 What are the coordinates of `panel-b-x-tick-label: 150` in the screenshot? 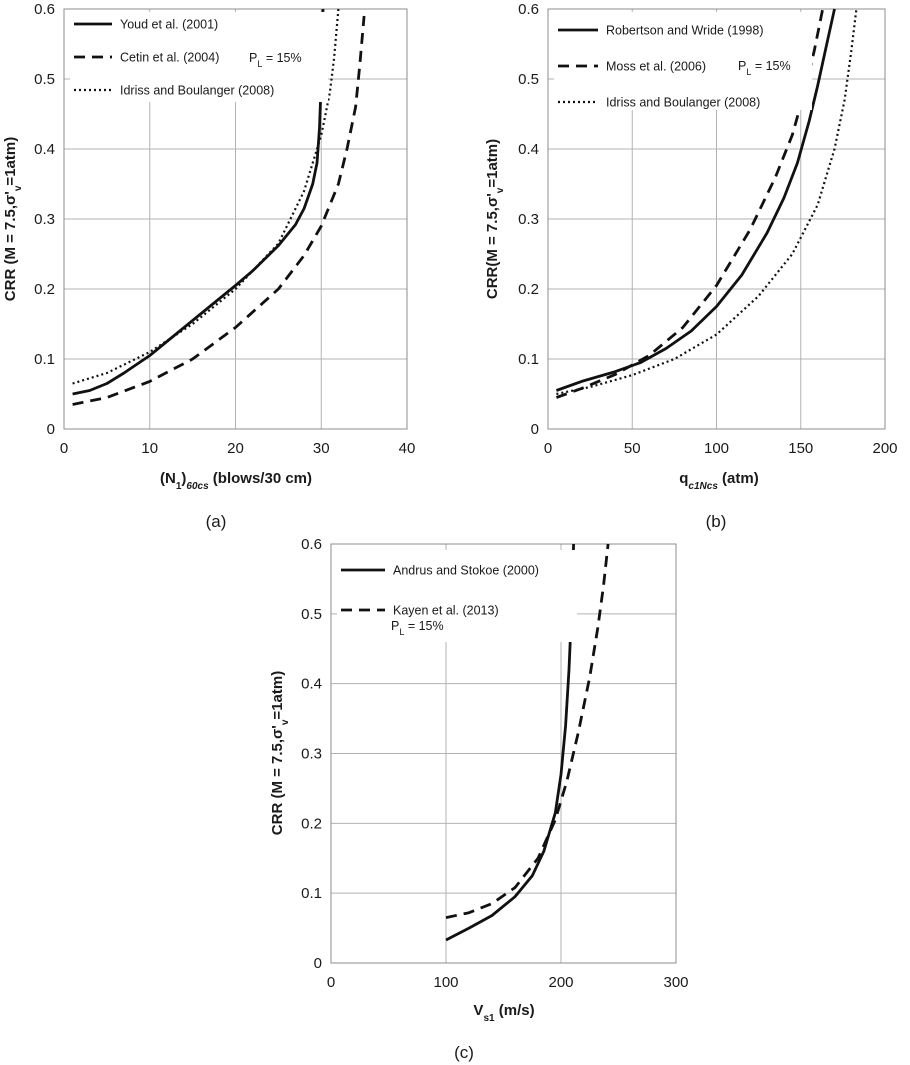 It's located at (800, 448).